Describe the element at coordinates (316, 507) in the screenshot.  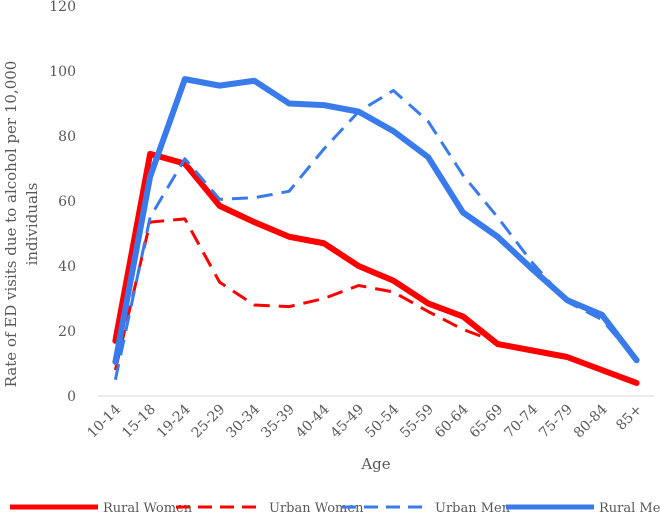
I see `legend-label-urban-women: Urban Women` at that location.